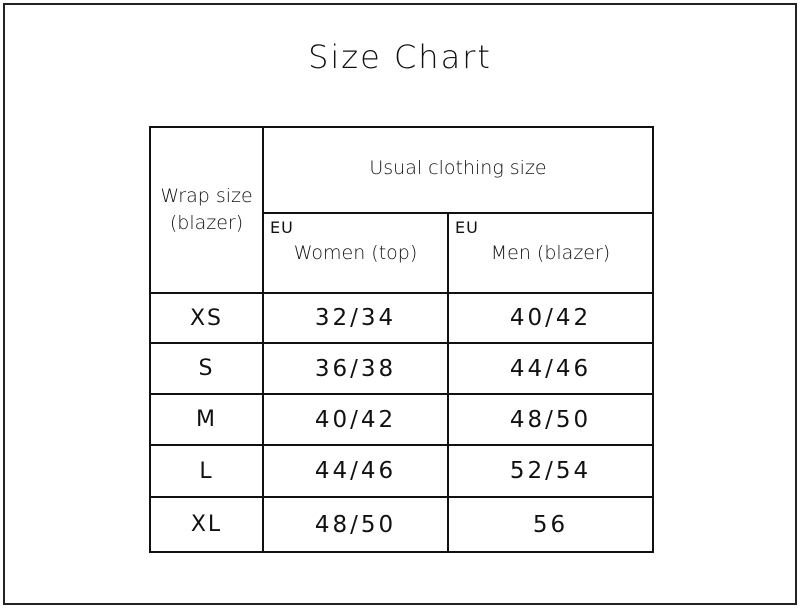 This screenshot has width=800, height=608. I want to click on column-label: Men (blazer), so click(550, 253).